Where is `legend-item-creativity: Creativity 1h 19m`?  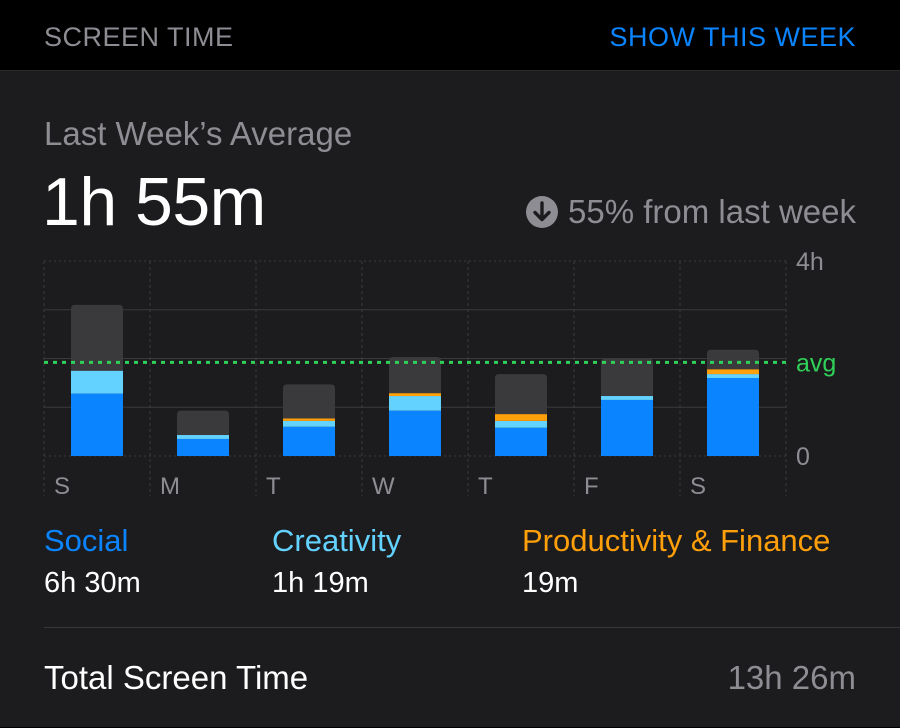 legend-item-creativity: Creativity 1h 19m is located at coordinates (336, 561).